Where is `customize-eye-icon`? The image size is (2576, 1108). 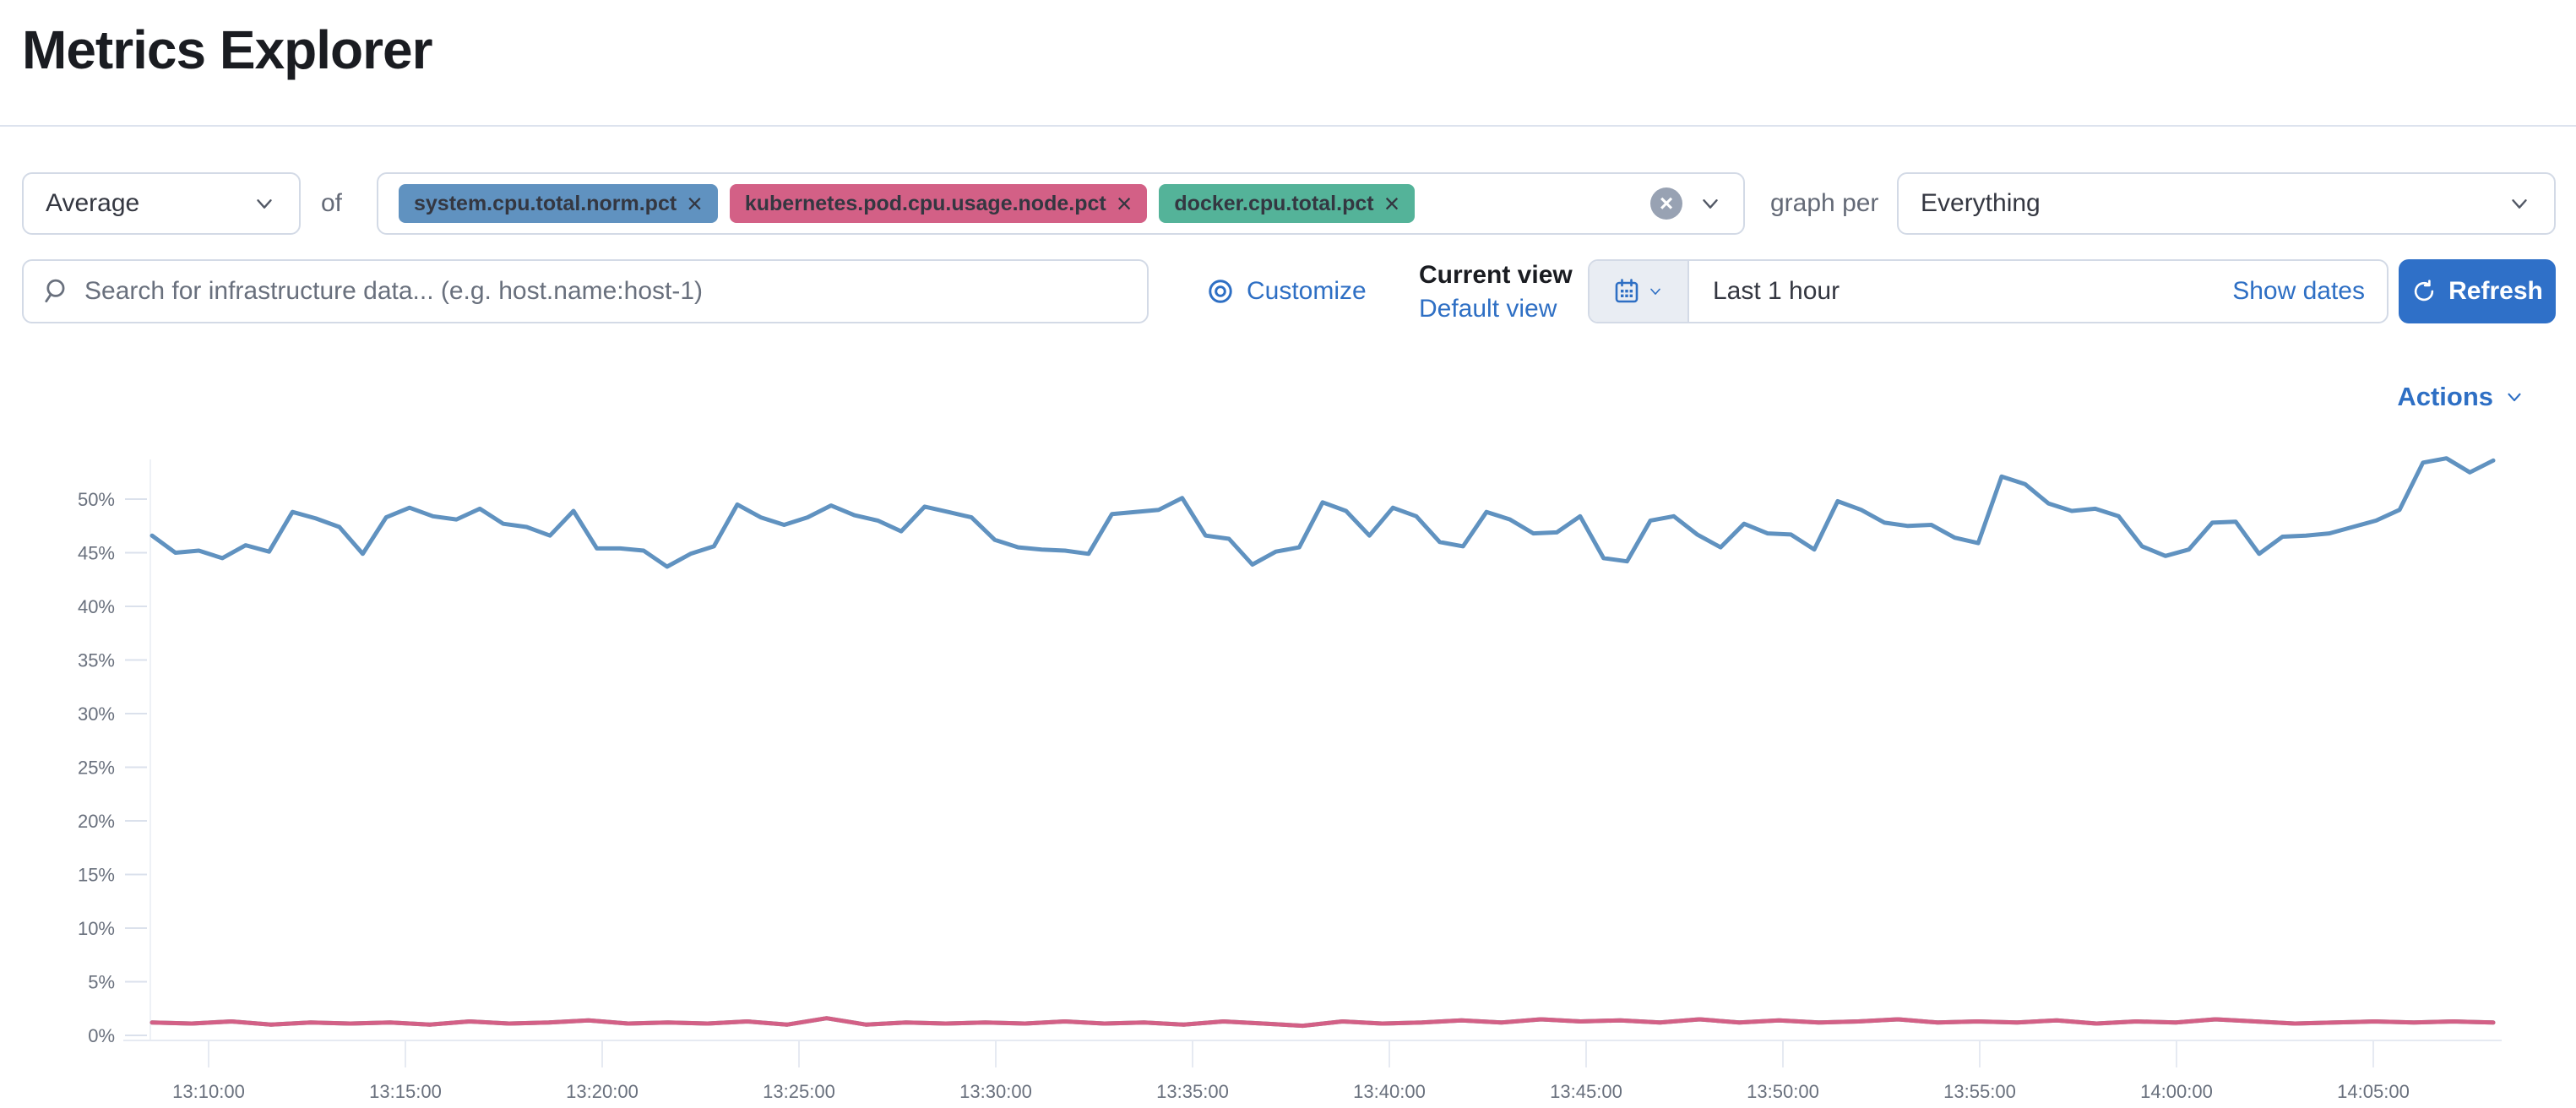
customize-eye-icon is located at coordinates (1220, 291).